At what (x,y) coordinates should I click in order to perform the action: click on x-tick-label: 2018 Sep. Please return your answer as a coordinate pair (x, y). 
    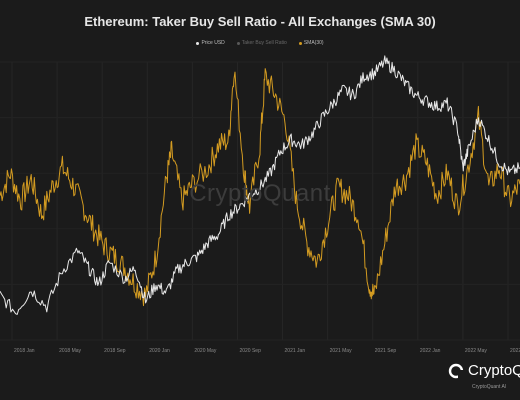
    Looking at the image, I should click on (115, 351).